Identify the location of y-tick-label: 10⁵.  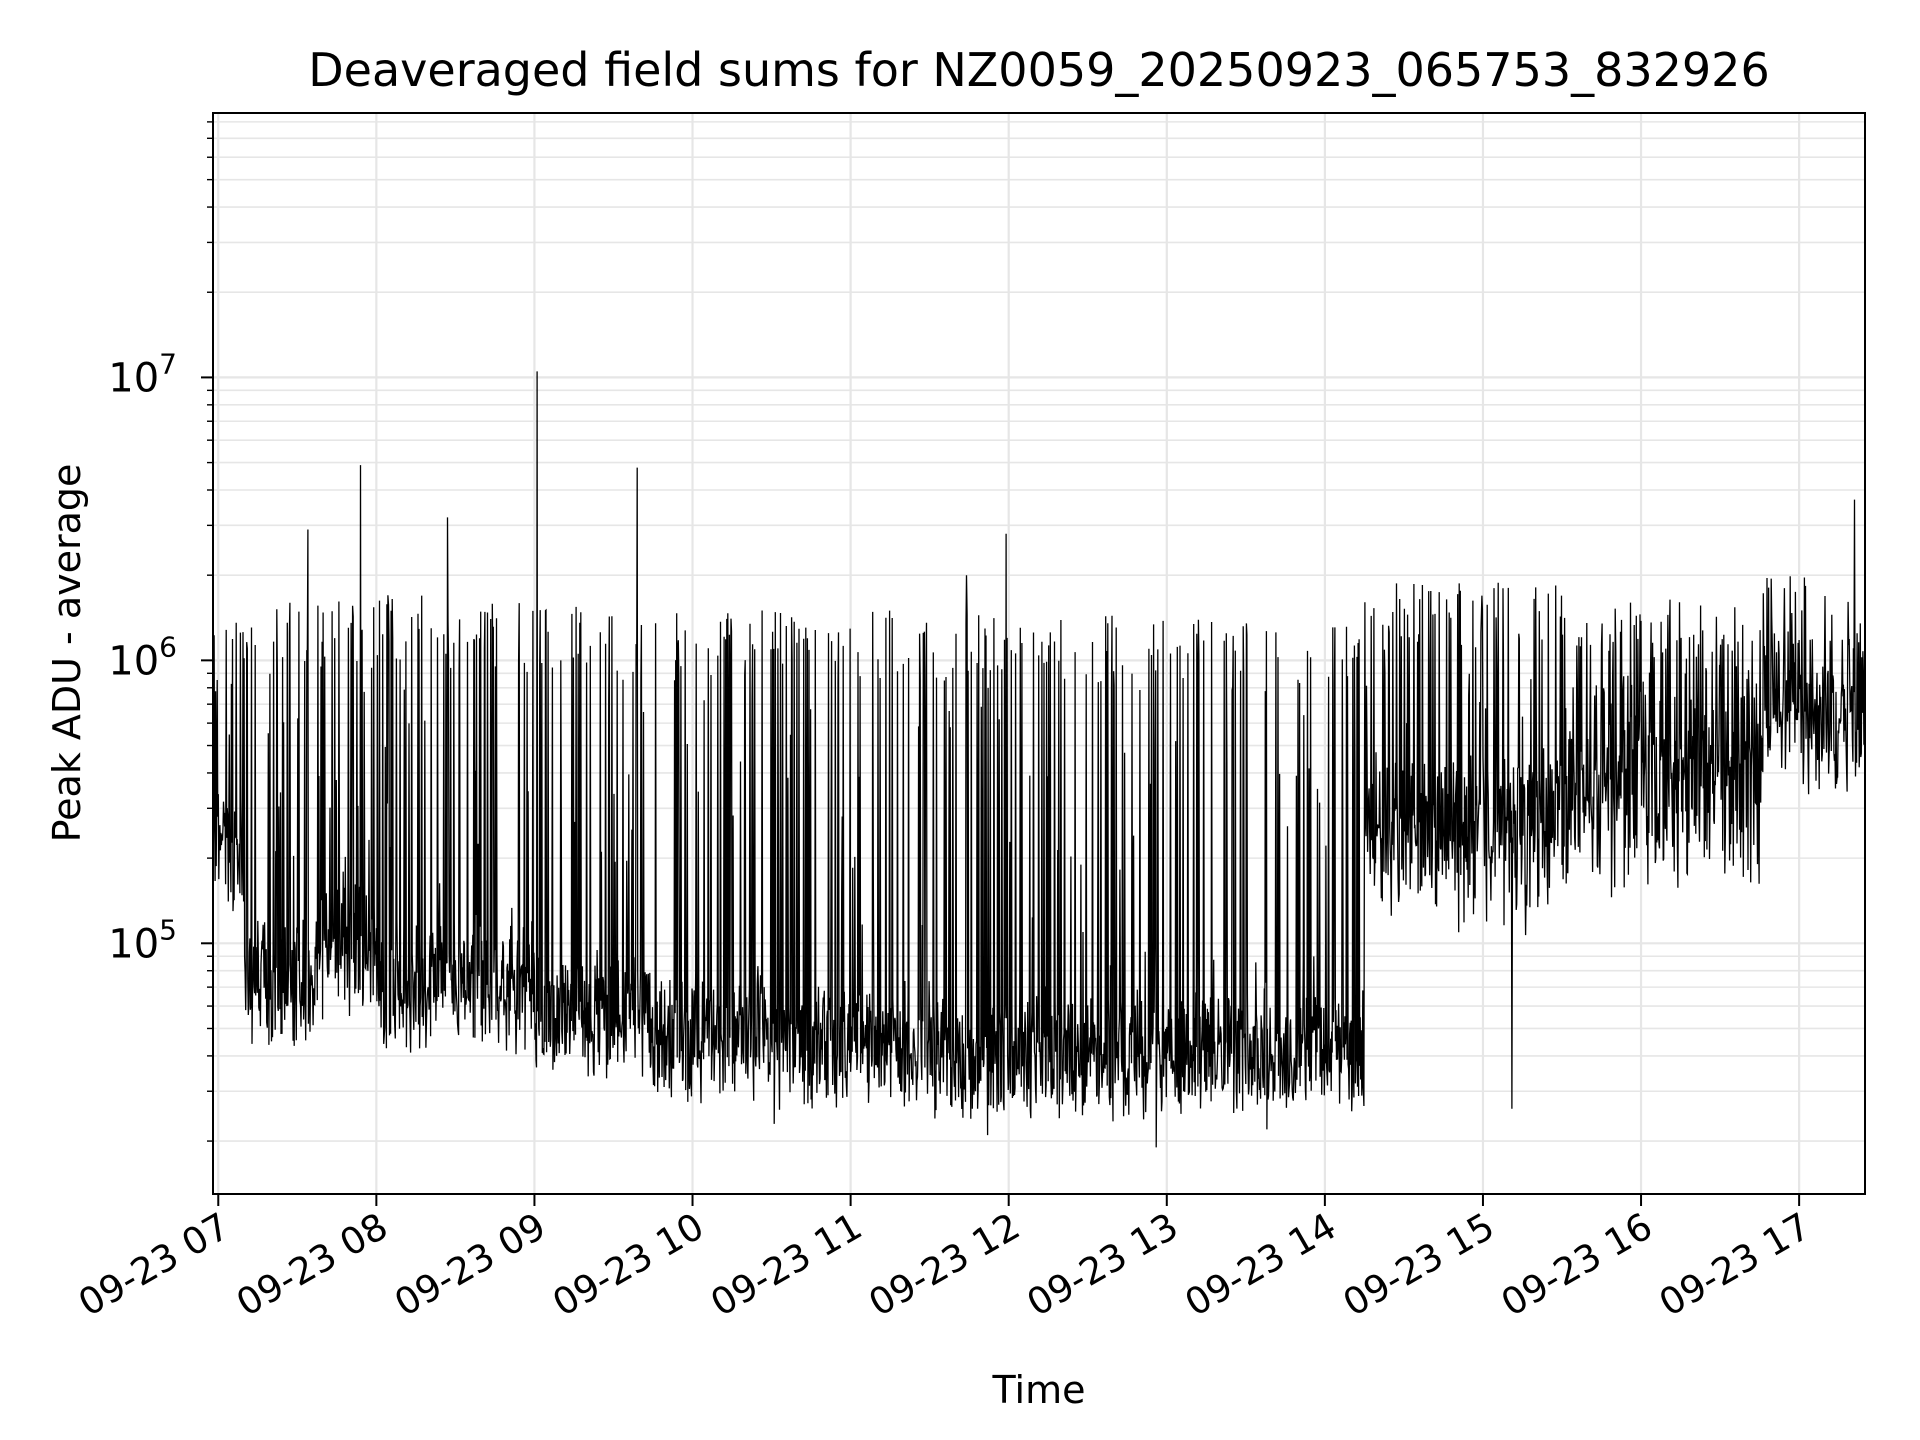
(142, 940).